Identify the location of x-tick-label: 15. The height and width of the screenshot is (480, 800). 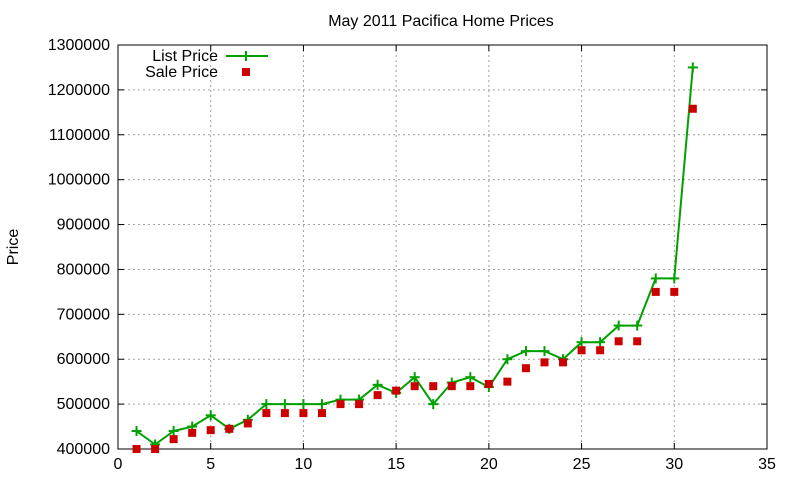
(396, 464).